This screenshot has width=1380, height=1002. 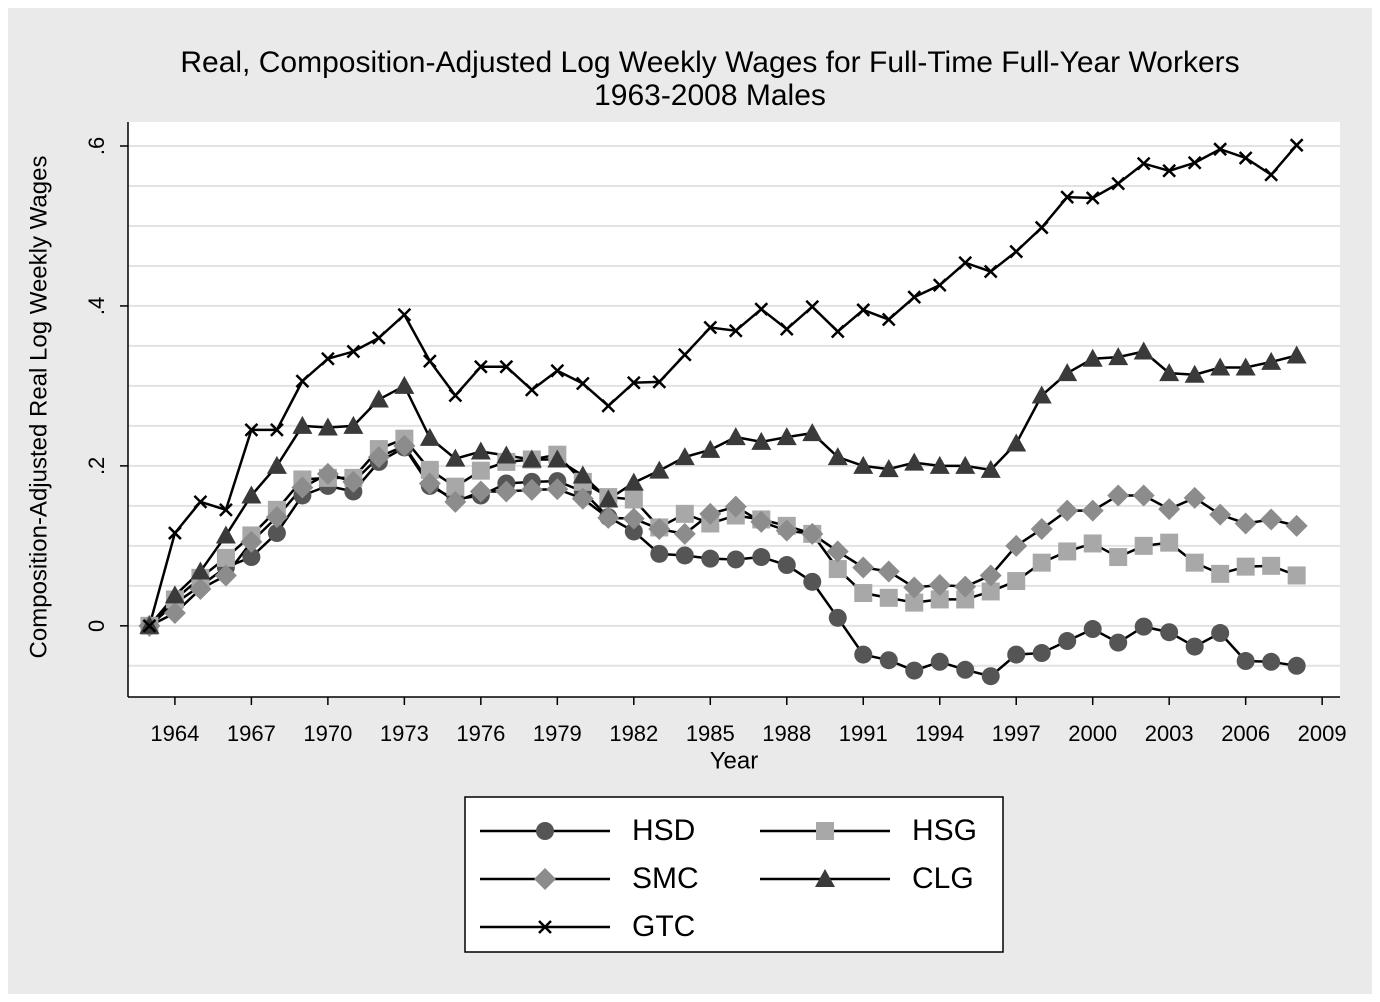 I want to click on x-tick-label: 1994, so click(x=939, y=733).